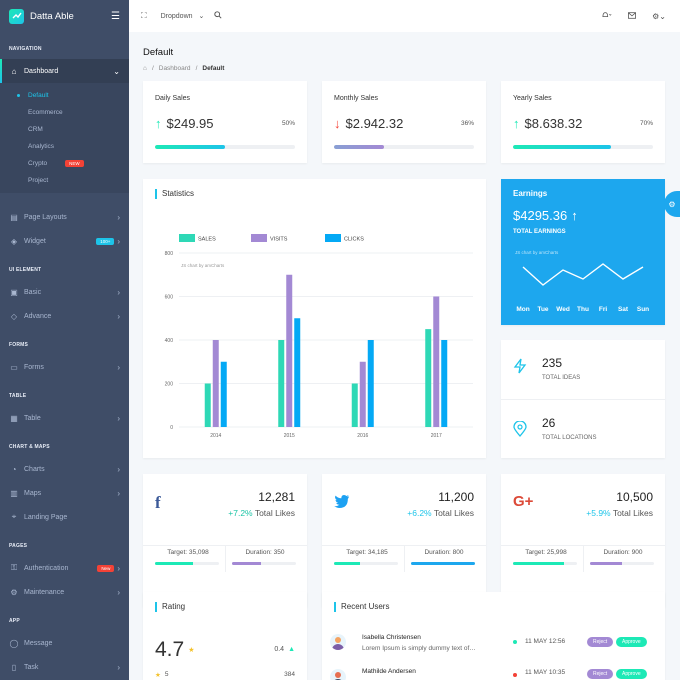 This screenshot has width=680, height=680. Describe the element at coordinates (45, 112) in the screenshot. I see `sidebar-subitem-ecommerce: Ecommerce` at that location.